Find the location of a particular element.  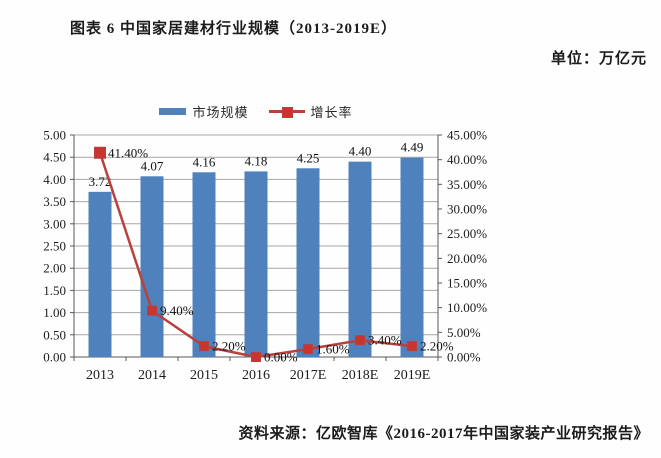

right-axis-tick-label: 45.00% is located at coordinates (467, 135).